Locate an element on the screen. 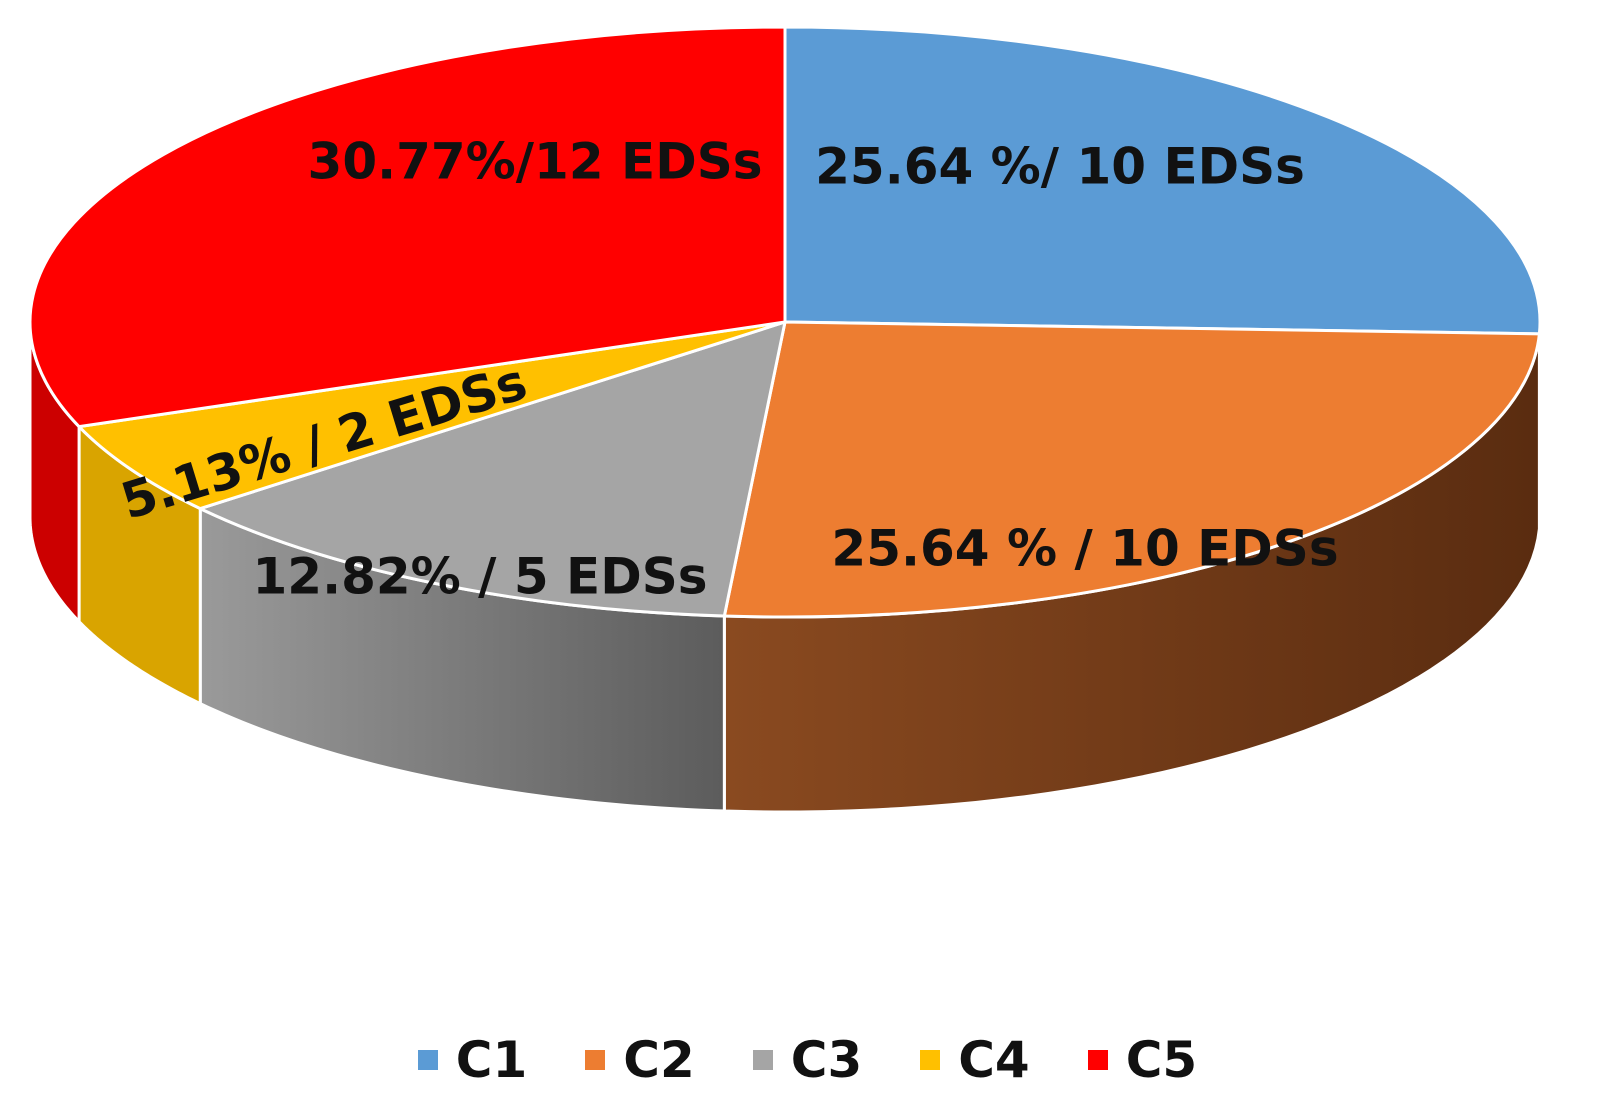 This screenshot has width=1615, height=1115. data-label-c3: 12.82% / 5 EDSs is located at coordinates (480, 577).